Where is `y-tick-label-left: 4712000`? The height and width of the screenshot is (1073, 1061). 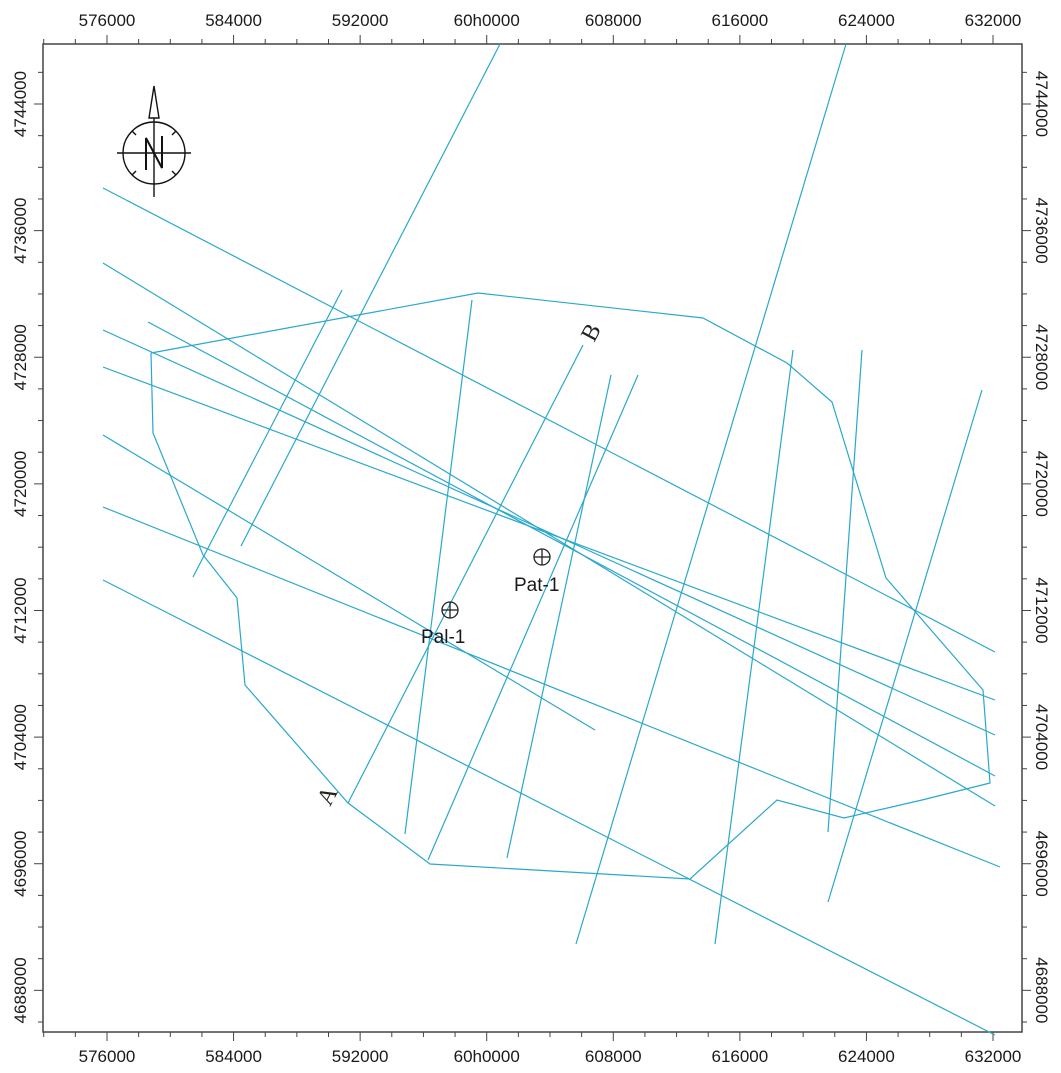
y-tick-label-left: 4712000 is located at coordinates (20, 610).